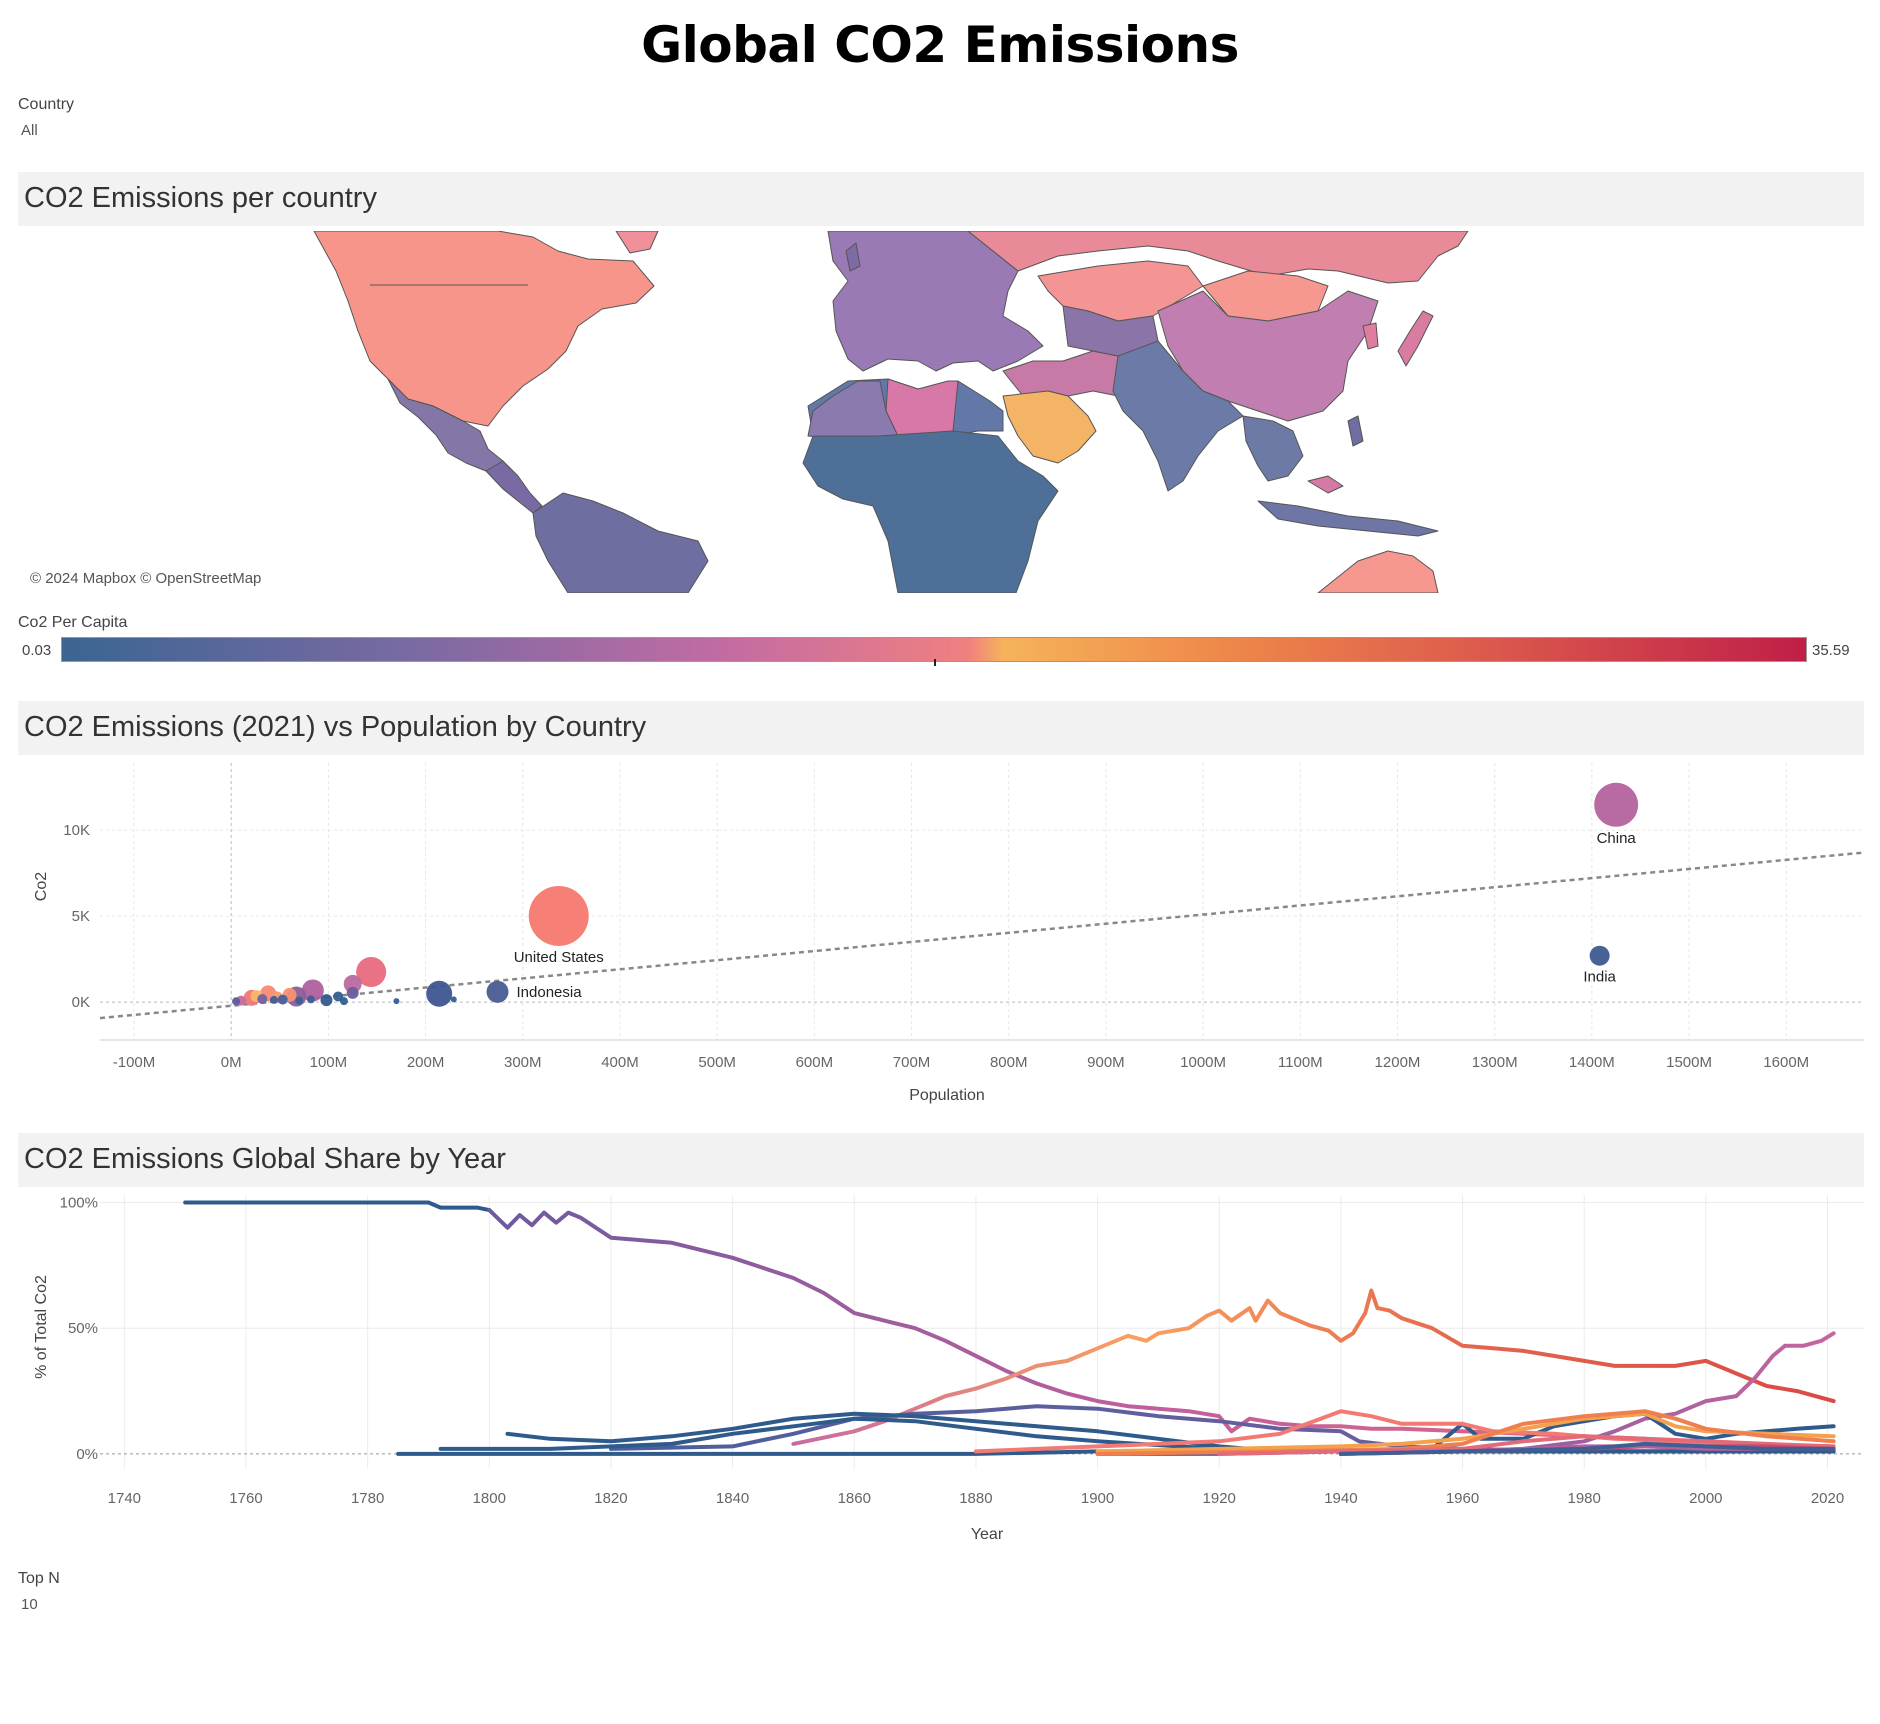 The width and height of the screenshot is (1880, 1724). Describe the element at coordinates (922, 407) in the screenshot. I see `map-region-libya` at that location.